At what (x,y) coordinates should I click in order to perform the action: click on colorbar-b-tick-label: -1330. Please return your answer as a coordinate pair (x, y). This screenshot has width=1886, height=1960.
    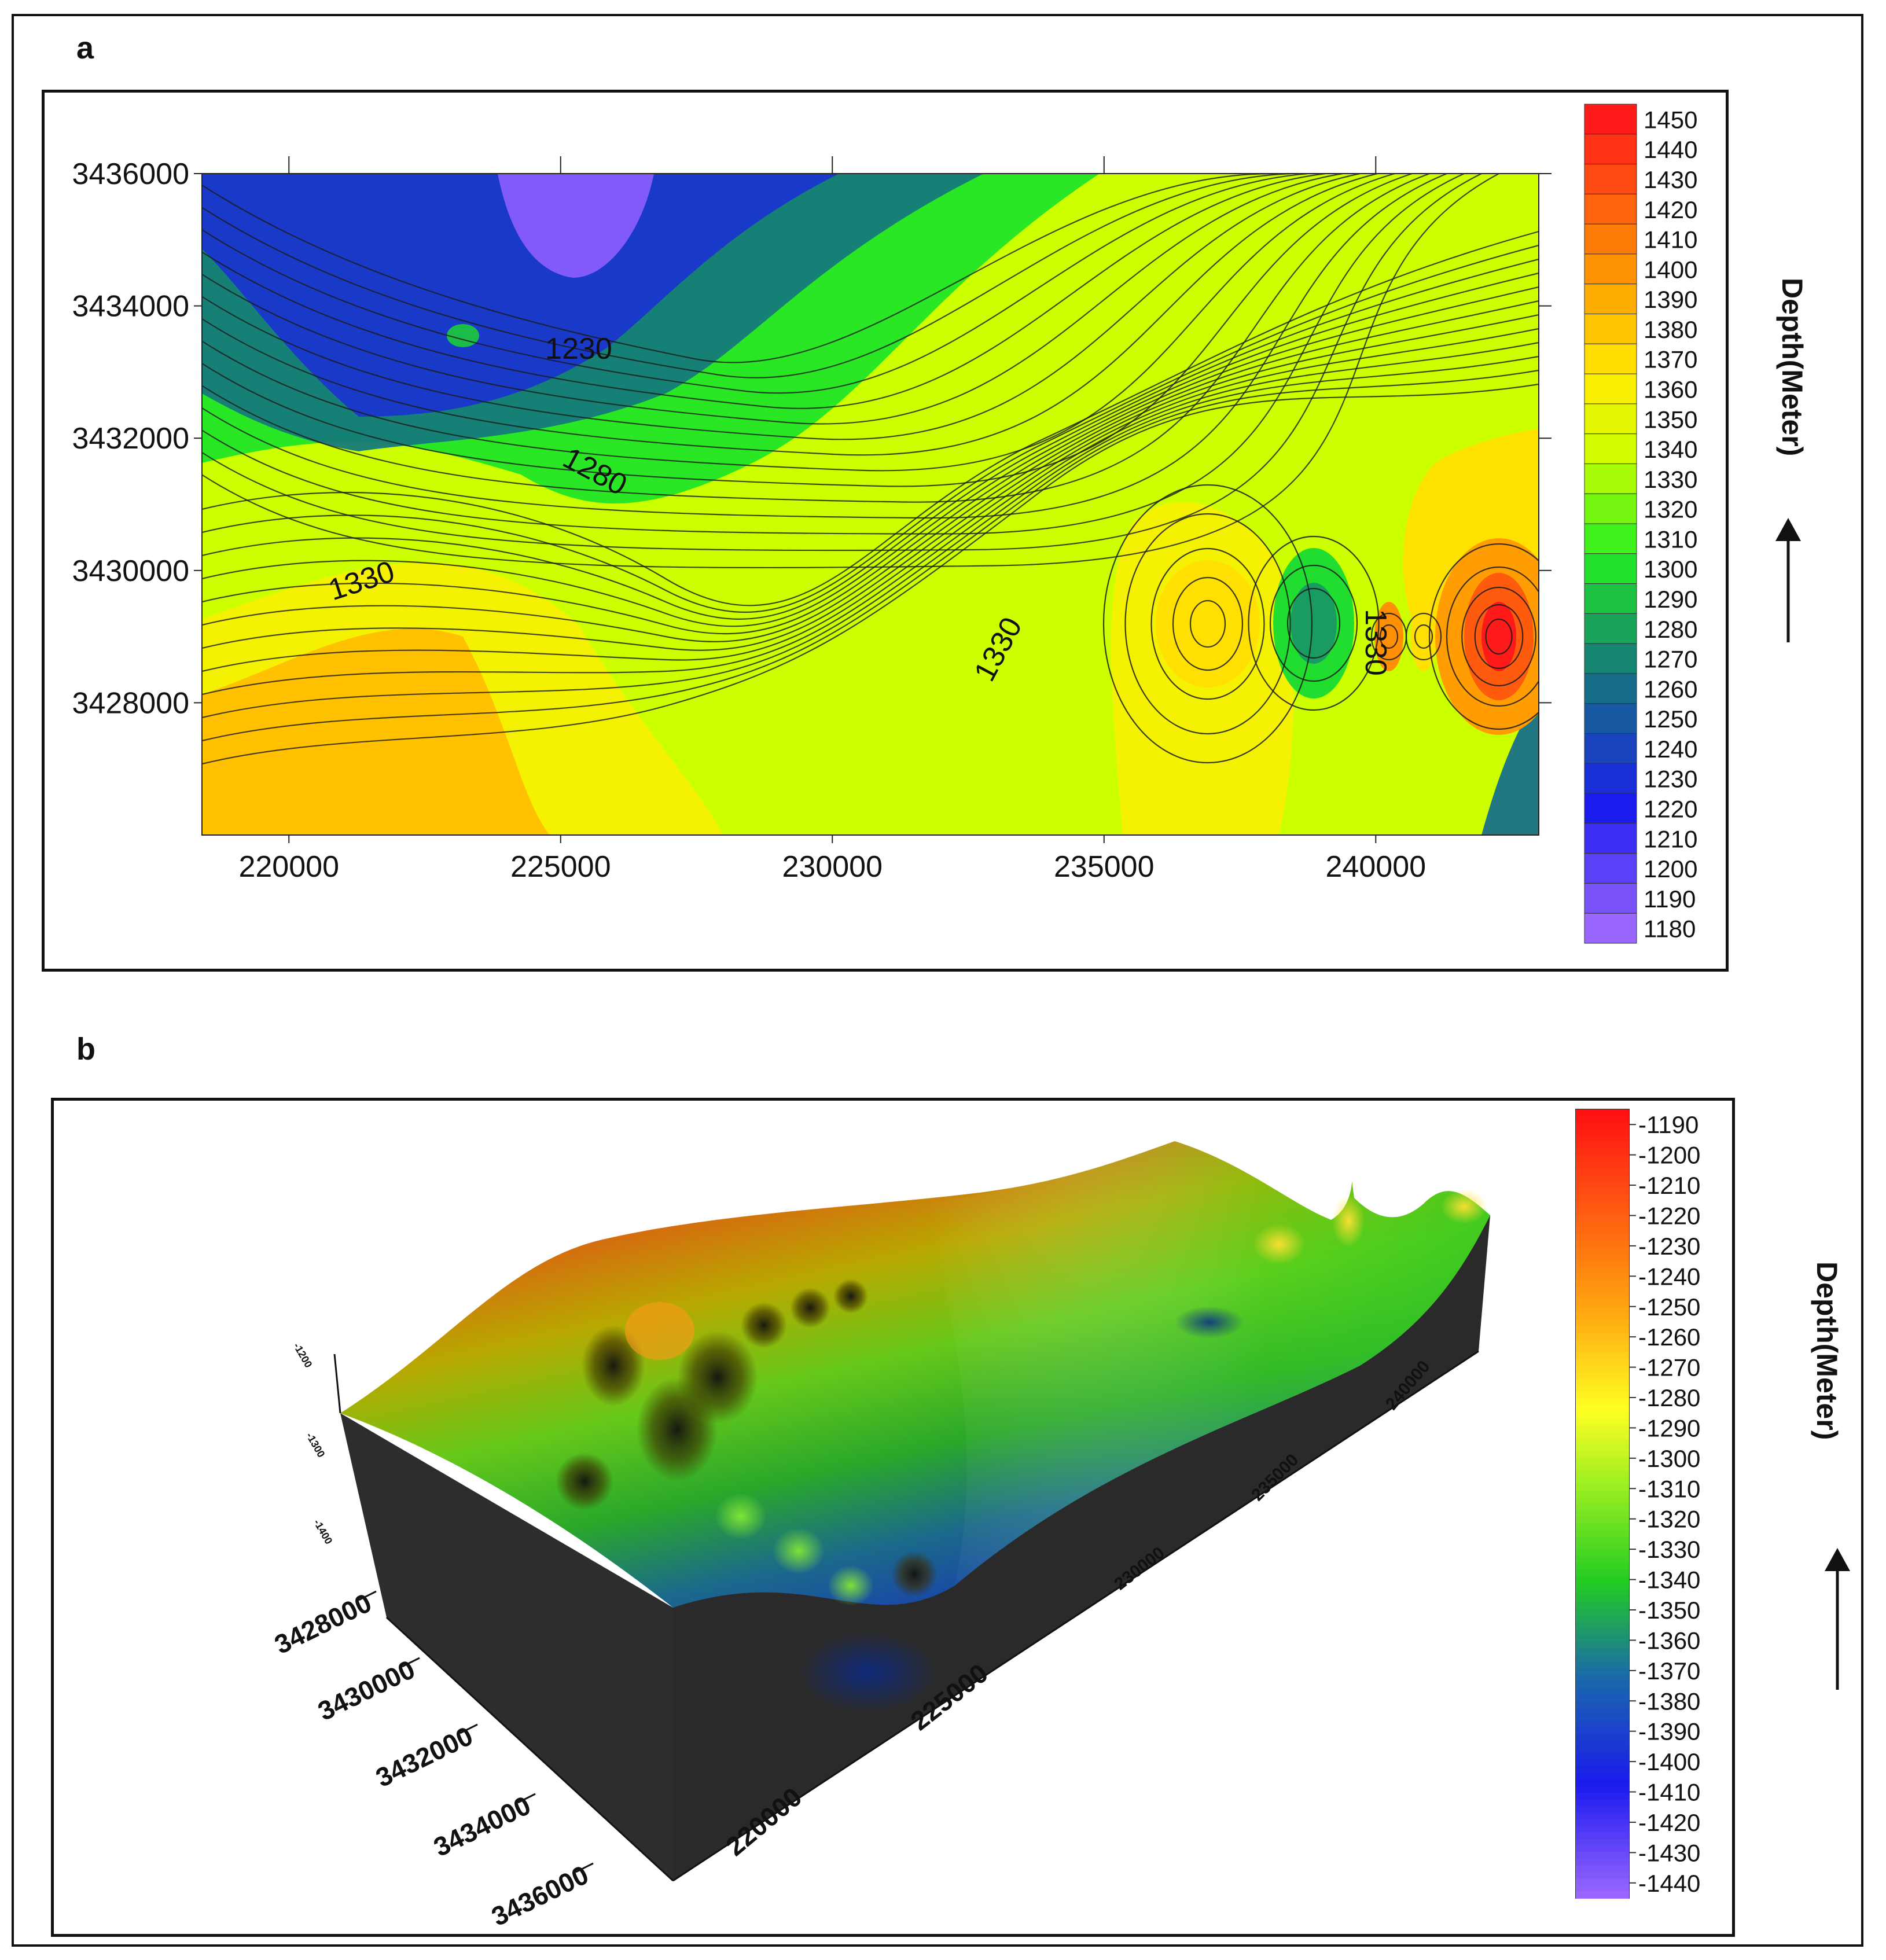
    Looking at the image, I should click on (1669, 1549).